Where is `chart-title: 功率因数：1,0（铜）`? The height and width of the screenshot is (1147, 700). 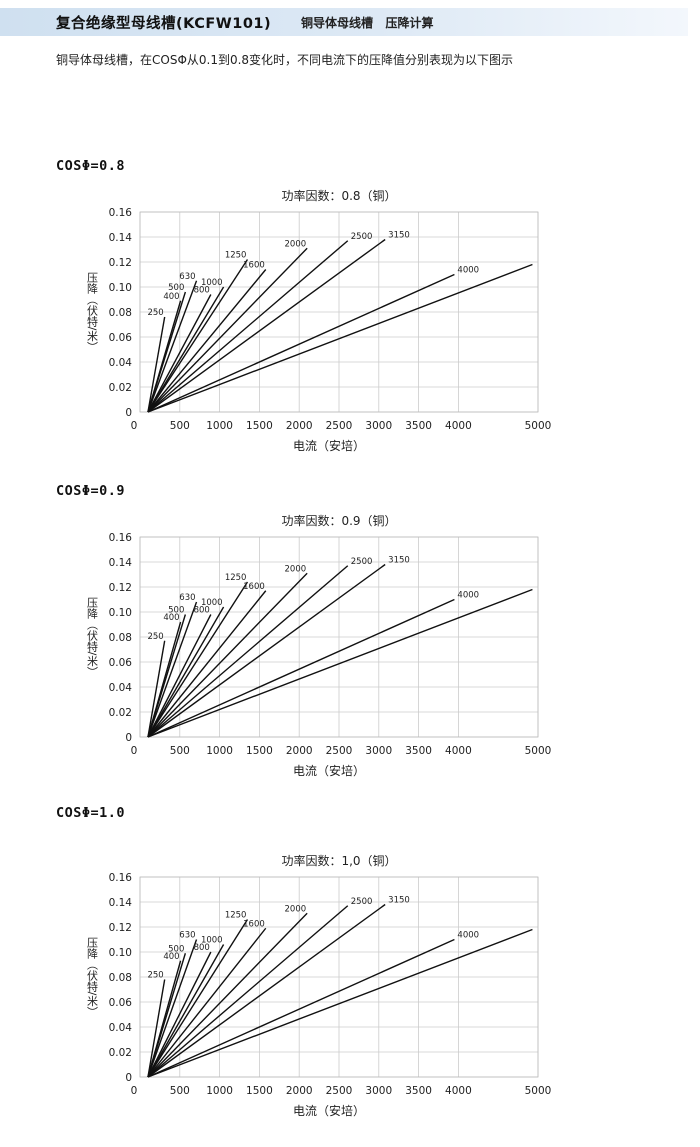
chart-title: 功率因数：1,0（铜） is located at coordinates (338, 860).